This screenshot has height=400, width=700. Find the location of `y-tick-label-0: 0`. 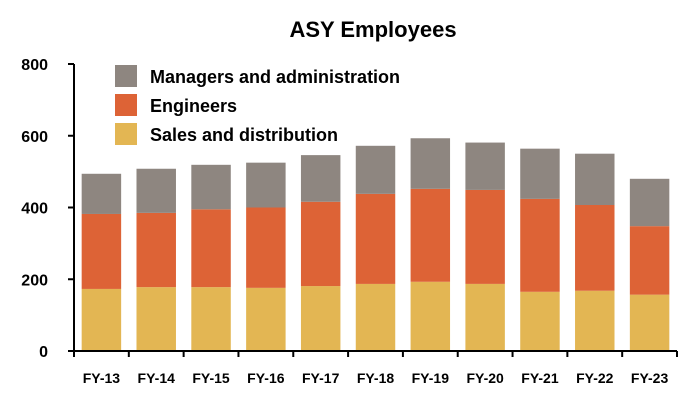

y-tick-label-0: 0 is located at coordinates (43, 352).